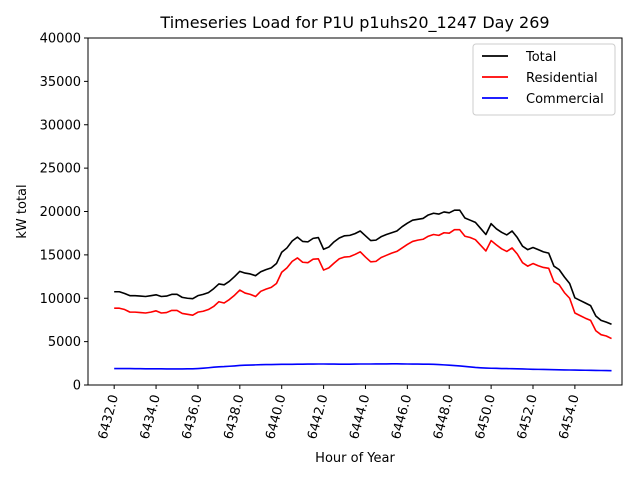  What do you see at coordinates (60, 299) in the screenshot?
I see `y-tick-label: 10000` at bounding box center [60, 299].